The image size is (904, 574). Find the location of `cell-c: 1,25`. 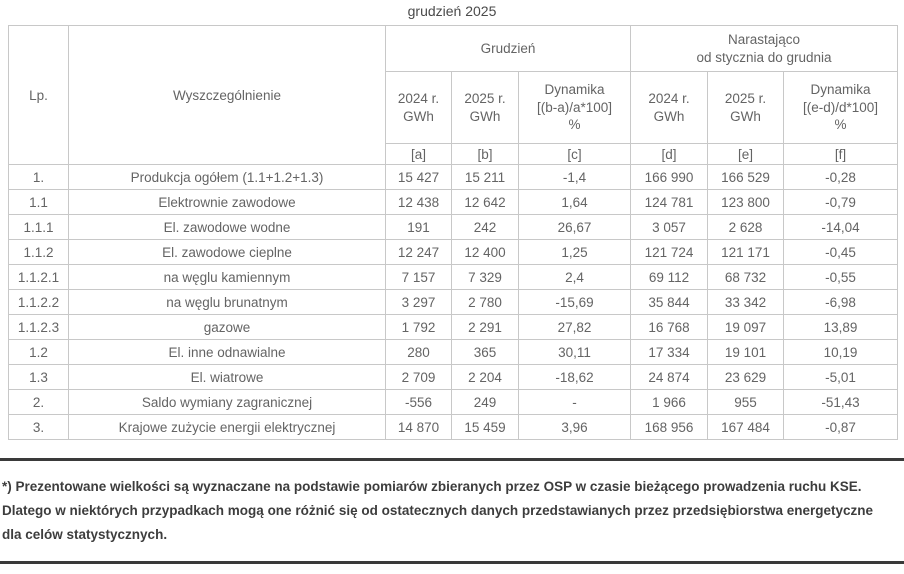

cell-c: 1,25 is located at coordinates (574, 252).